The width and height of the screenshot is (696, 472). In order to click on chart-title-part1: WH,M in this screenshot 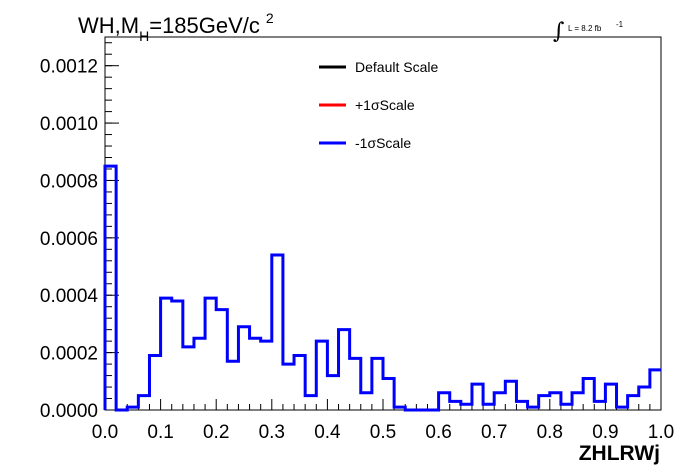, I will do `click(108, 25)`.